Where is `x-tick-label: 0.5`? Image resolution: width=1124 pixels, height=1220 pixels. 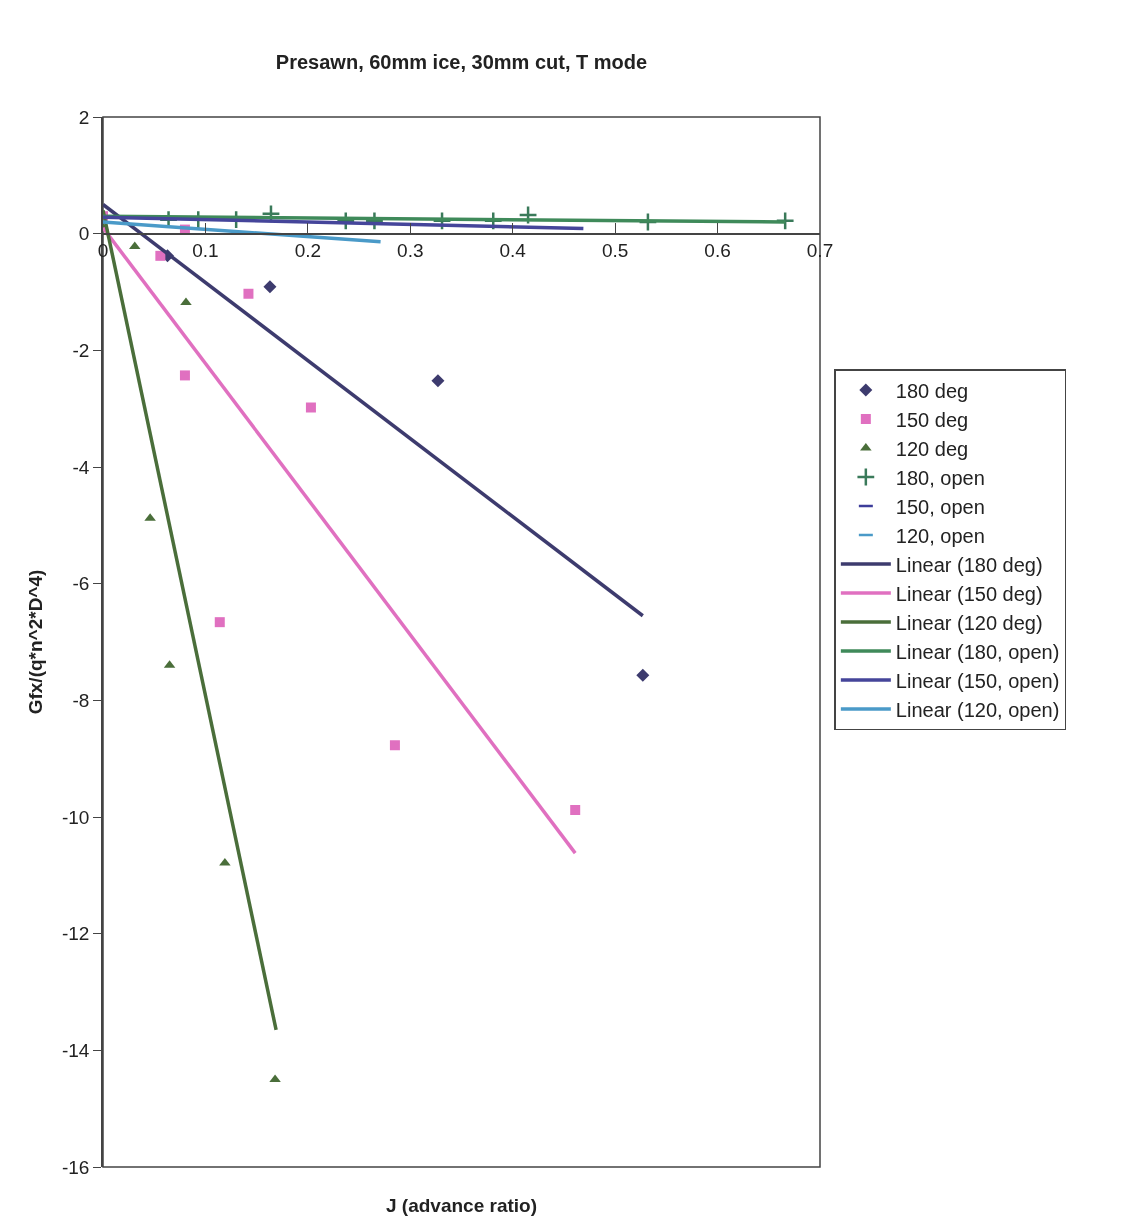
x-tick-label: 0.5 is located at coordinates (615, 251).